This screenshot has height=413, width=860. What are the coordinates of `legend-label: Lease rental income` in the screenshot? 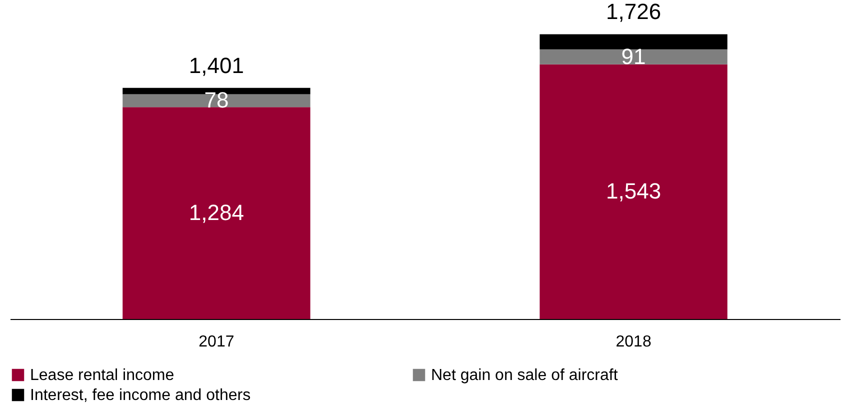 It's located at (102, 375).